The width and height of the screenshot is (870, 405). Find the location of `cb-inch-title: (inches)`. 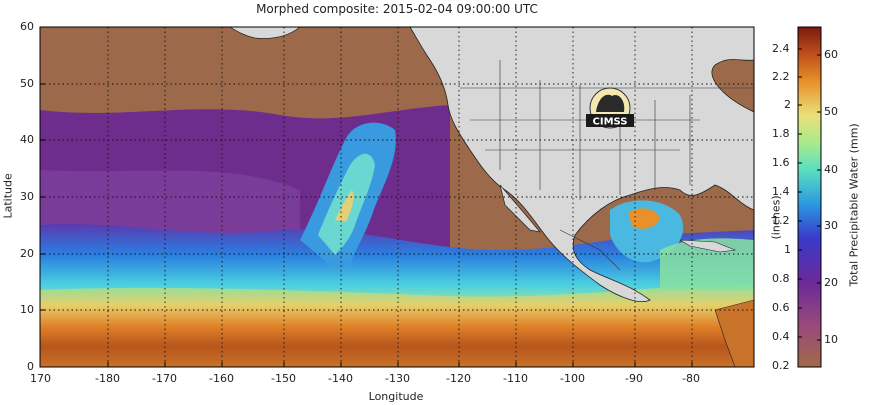

cb-inch-title: (inches) is located at coordinates (776, 217).